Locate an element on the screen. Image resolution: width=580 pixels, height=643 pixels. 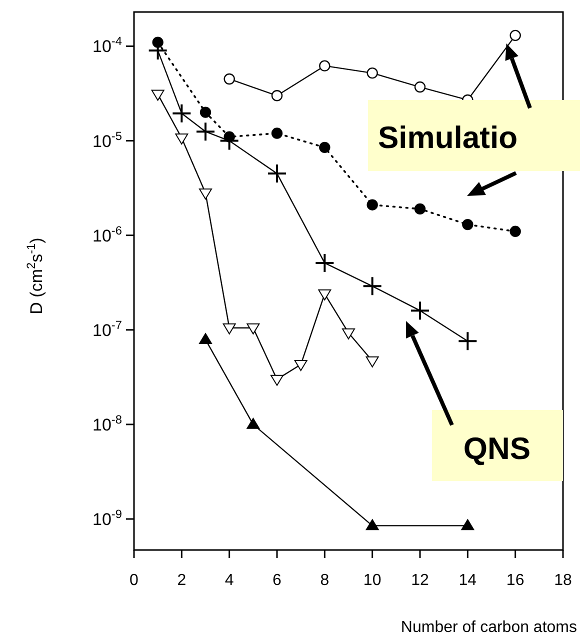
x-axis-title: Number of carbon atoms is located at coordinates (488, 627).